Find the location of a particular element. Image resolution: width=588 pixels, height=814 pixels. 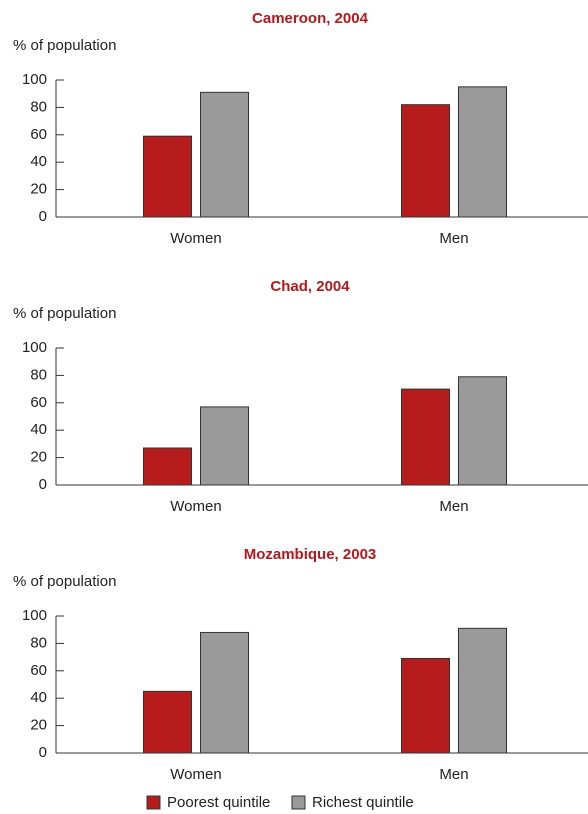

legend-label: Poorest quintile is located at coordinates (218, 802).